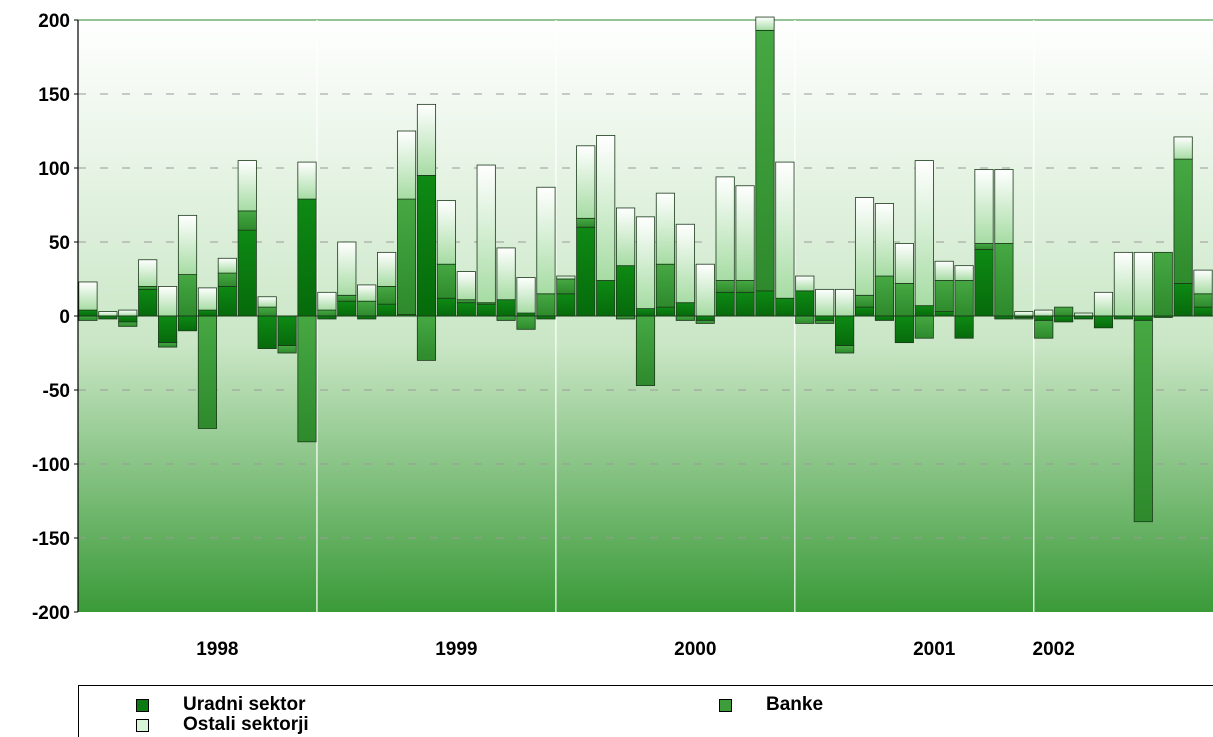  What do you see at coordinates (695, 649) in the screenshot?
I see `year-label-2000: 2000` at bounding box center [695, 649].